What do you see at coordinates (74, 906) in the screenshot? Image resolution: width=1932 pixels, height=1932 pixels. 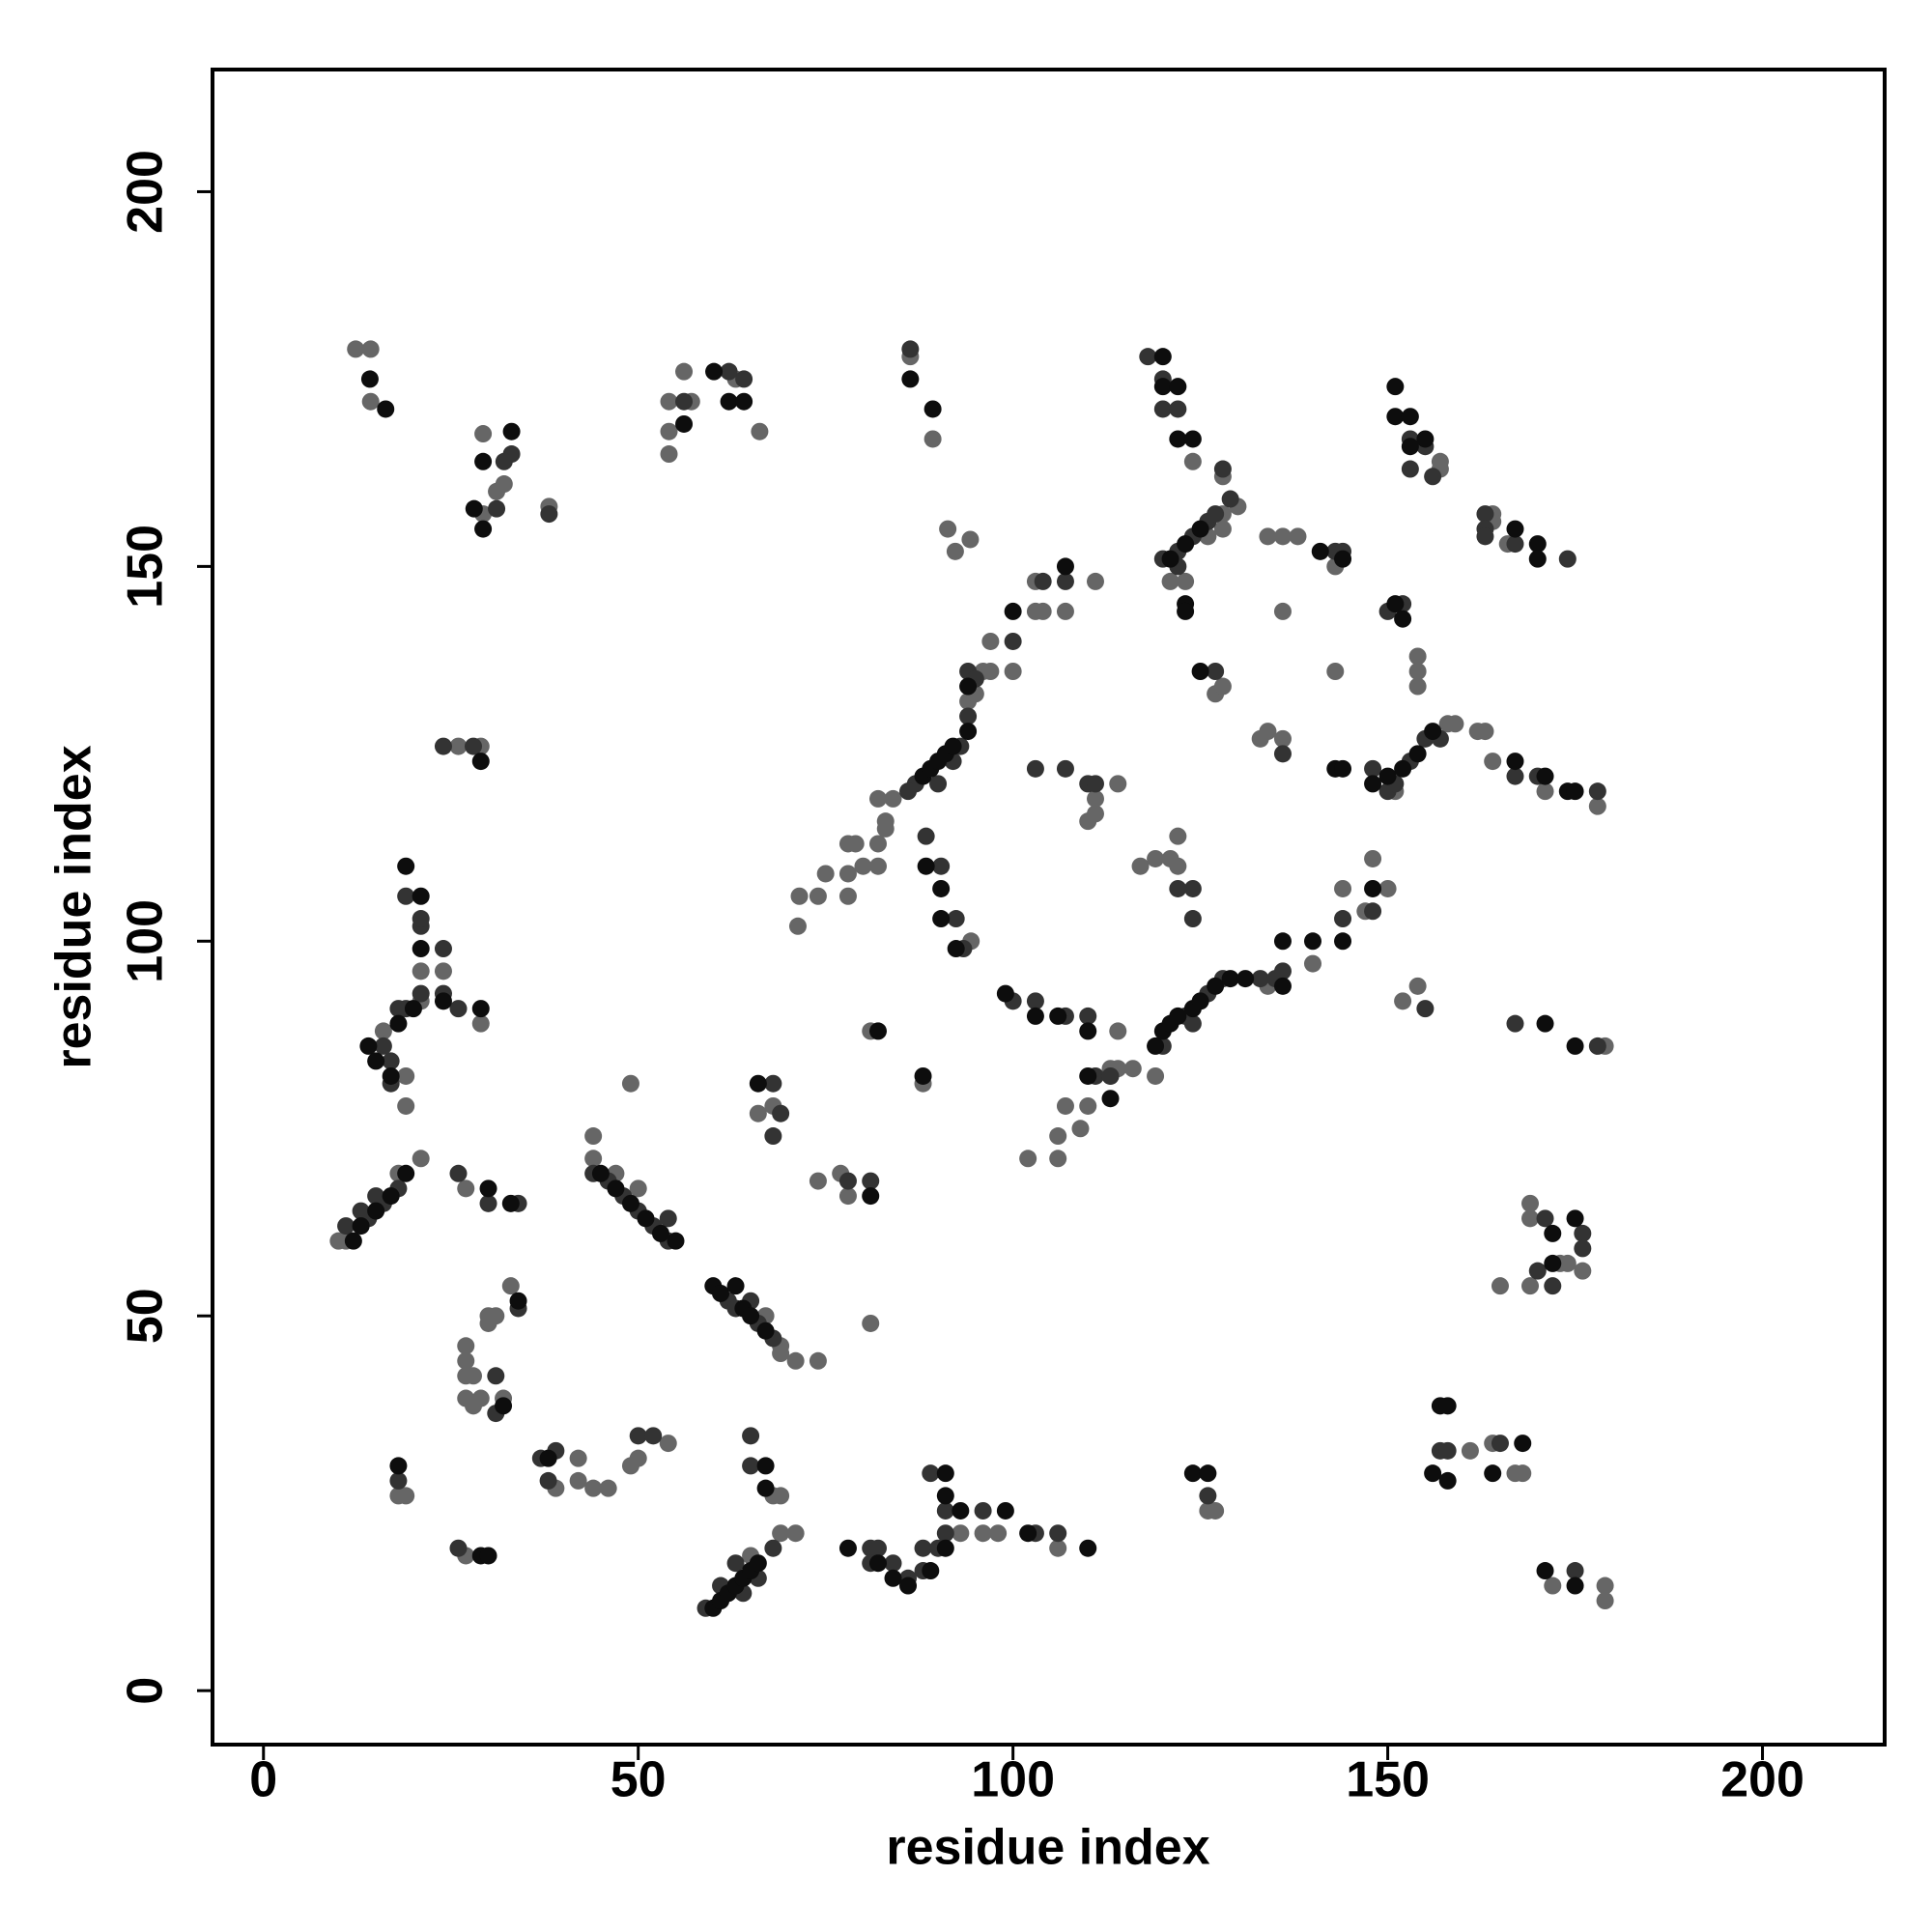 I see `y-axis-label: residue index` at bounding box center [74, 906].